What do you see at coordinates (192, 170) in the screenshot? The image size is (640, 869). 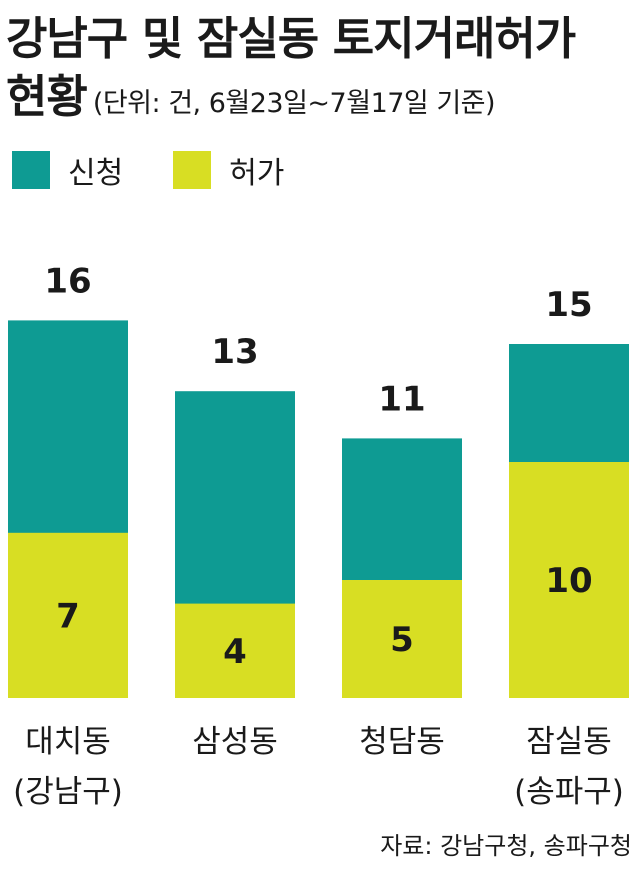 I see `legend-swatch-approval` at bounding box center [192, 170].